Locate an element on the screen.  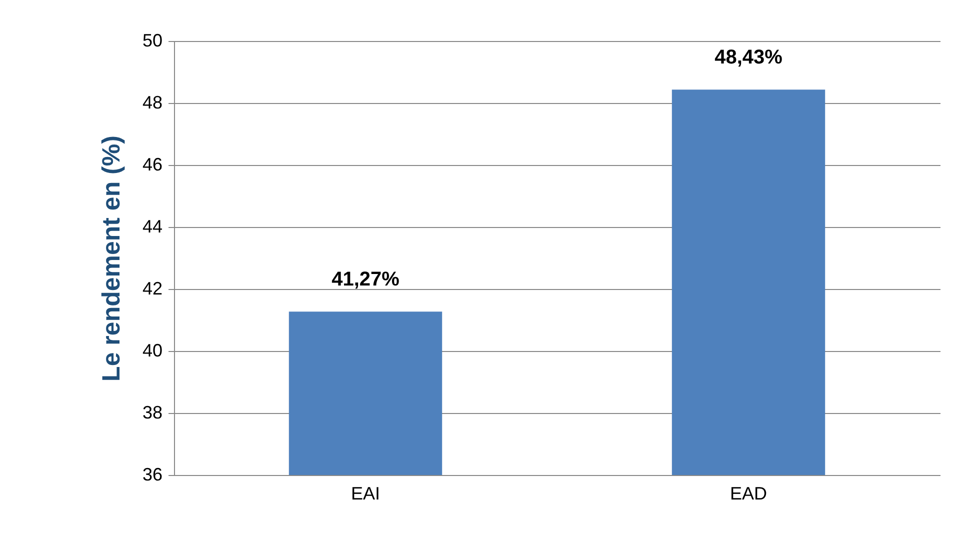
y-axis-title: Le rendement en (%) is located at coordinates (111, 259).